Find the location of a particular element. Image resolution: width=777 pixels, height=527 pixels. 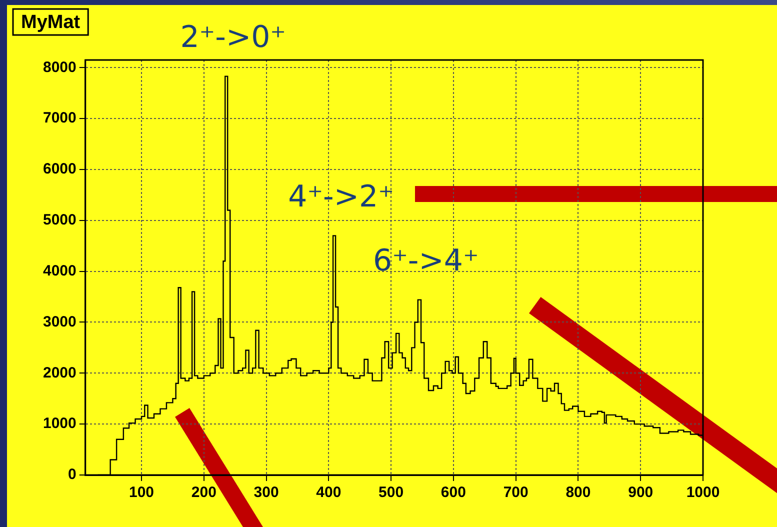

annotation: 6⁺->4⁺ is located at coordinates (425, 261).